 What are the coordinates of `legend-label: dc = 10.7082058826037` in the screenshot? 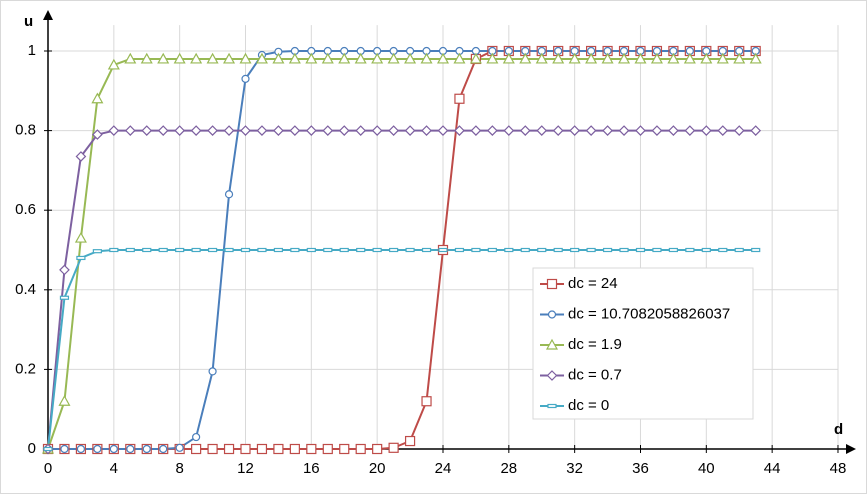 It's located at (649, 313).